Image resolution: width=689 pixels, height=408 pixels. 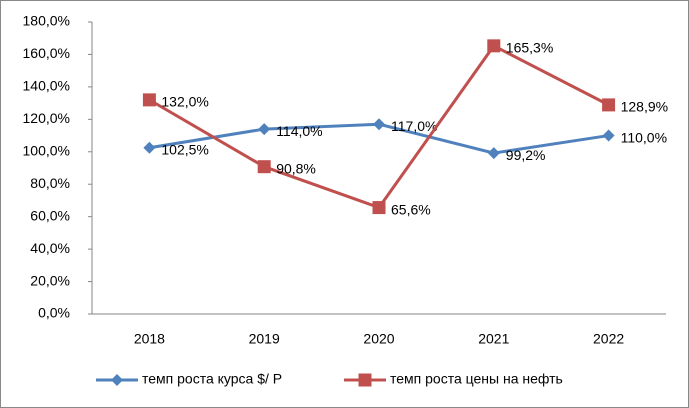 I want to click on x-tick-label: 2022, so click(x=608, y=339).